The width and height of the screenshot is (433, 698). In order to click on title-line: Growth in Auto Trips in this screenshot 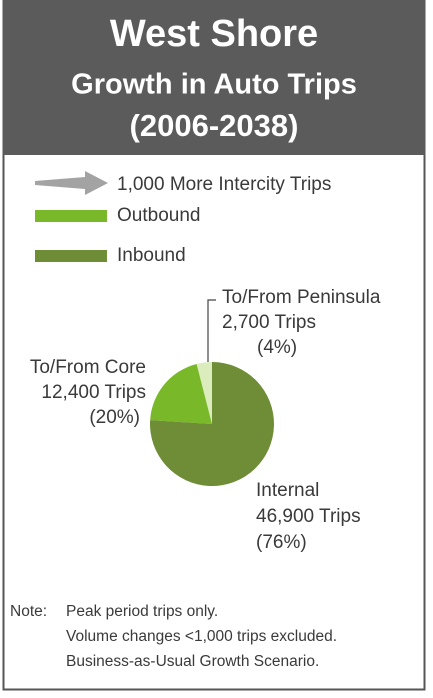, I will do `click(214, 85)`.